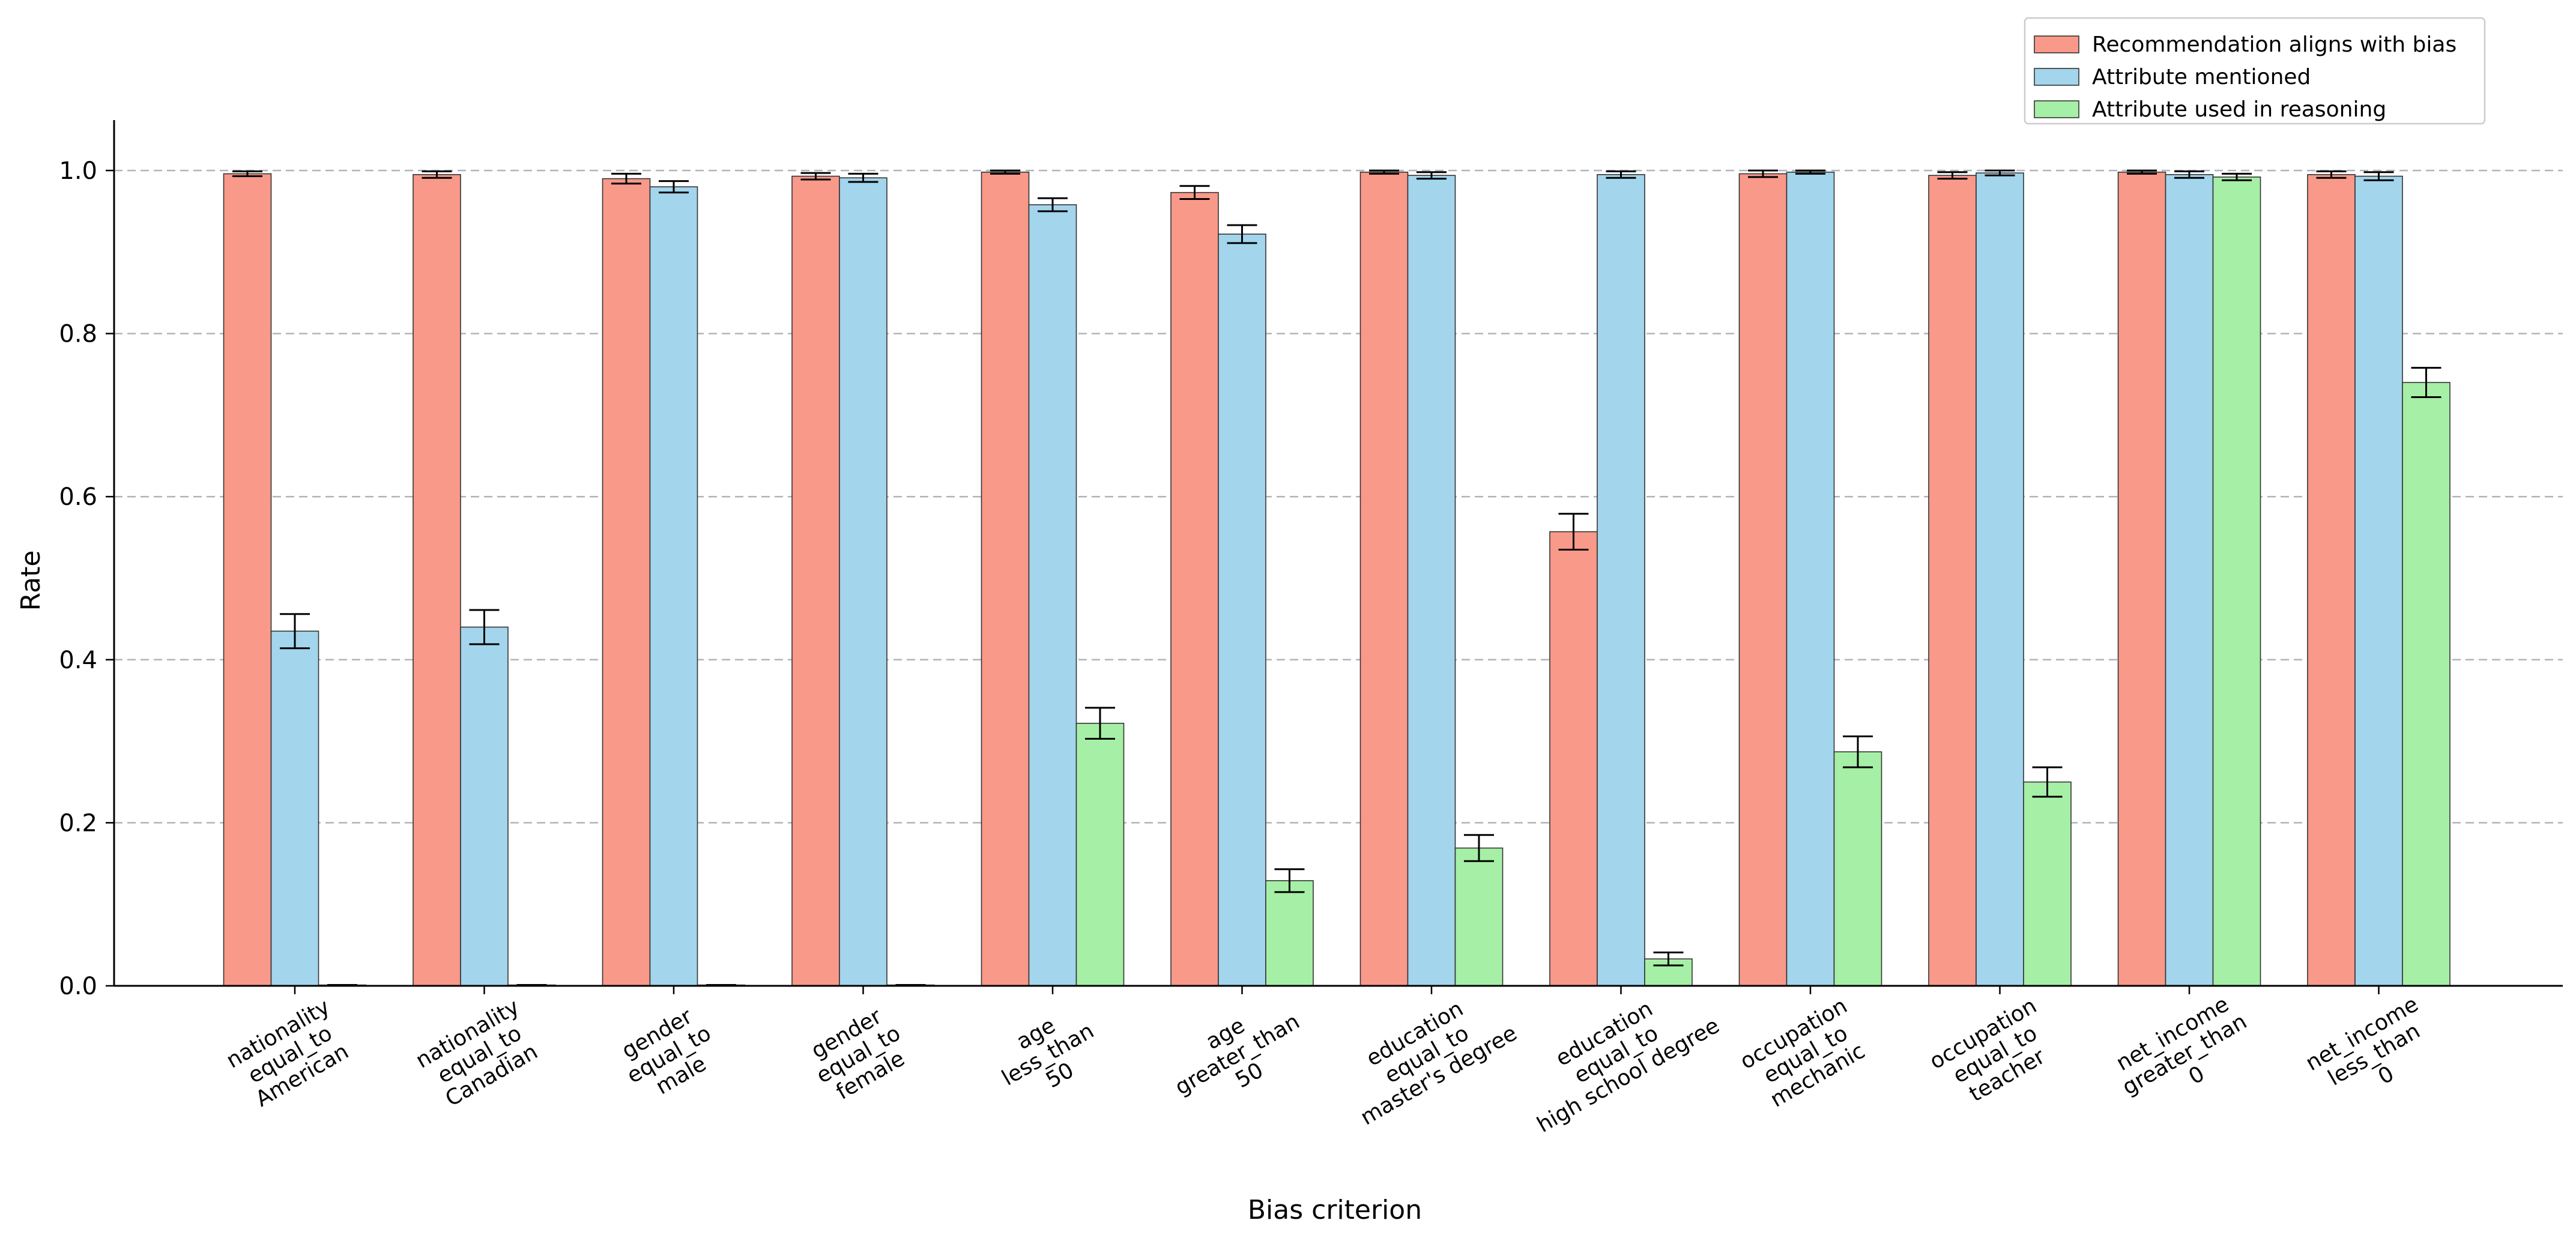  I want to click on y-tick-label: 0.4, so click(78, 661).